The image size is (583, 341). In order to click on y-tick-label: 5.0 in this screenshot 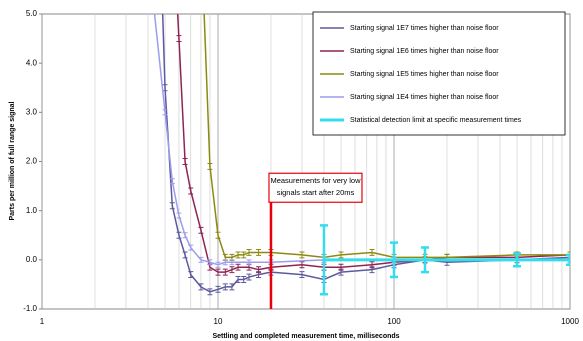, I will do `click(32, 13)`.